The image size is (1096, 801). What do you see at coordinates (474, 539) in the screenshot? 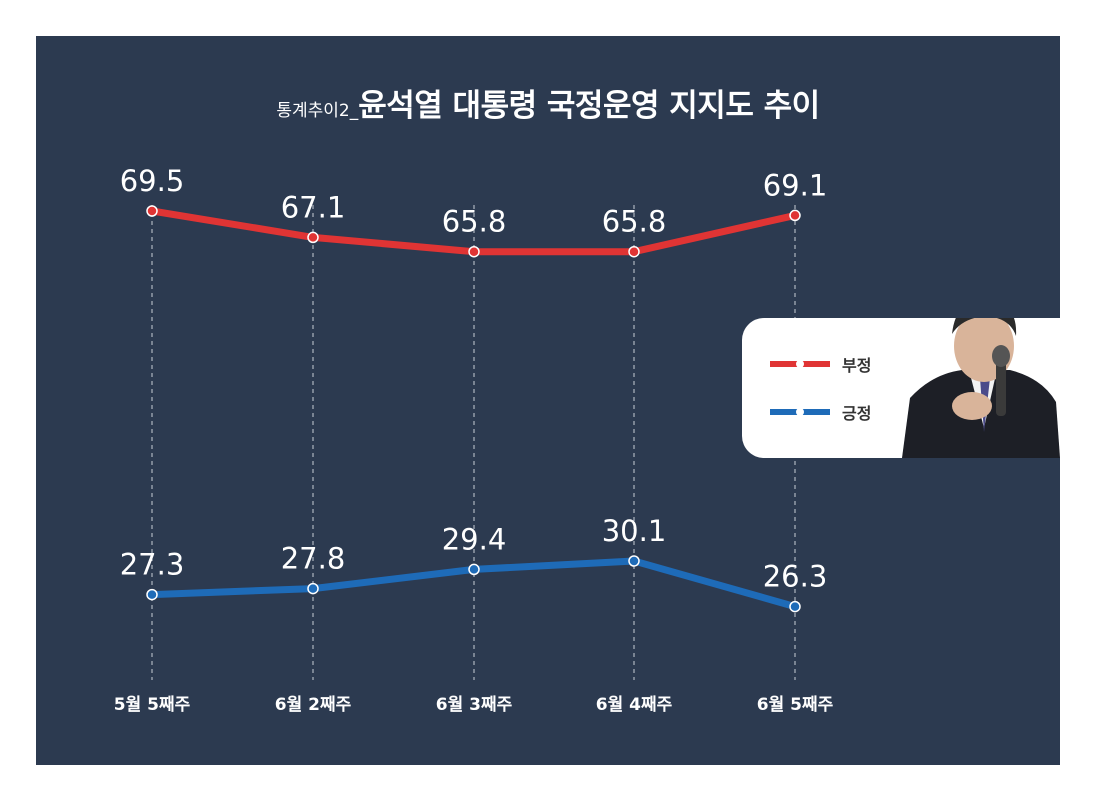
I see `data-label-positive-3: 29.4` at bounding box center [474, 539].